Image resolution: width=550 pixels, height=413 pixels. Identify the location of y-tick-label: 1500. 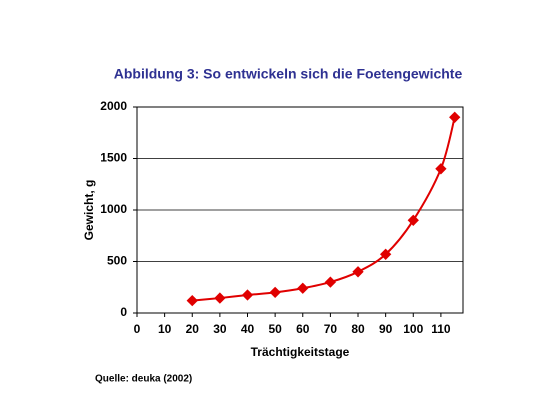
(113, 158).